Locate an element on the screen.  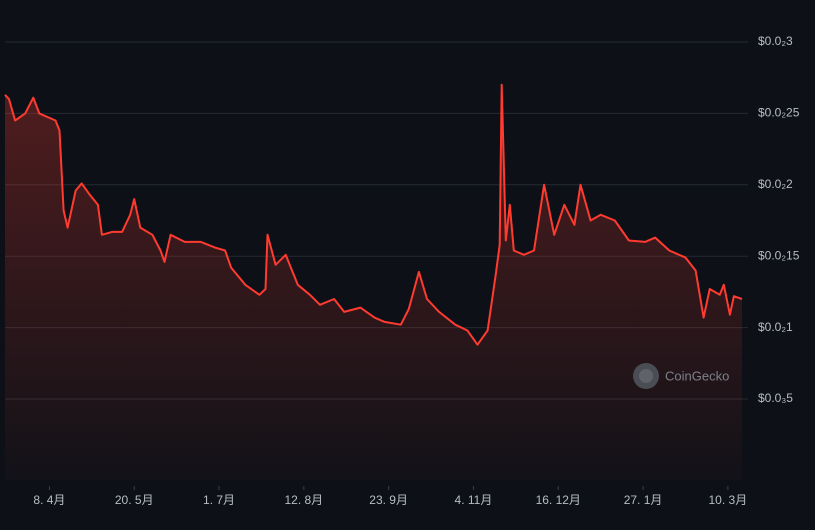
watermark-logo-inner is located at coordinates (646, 376).